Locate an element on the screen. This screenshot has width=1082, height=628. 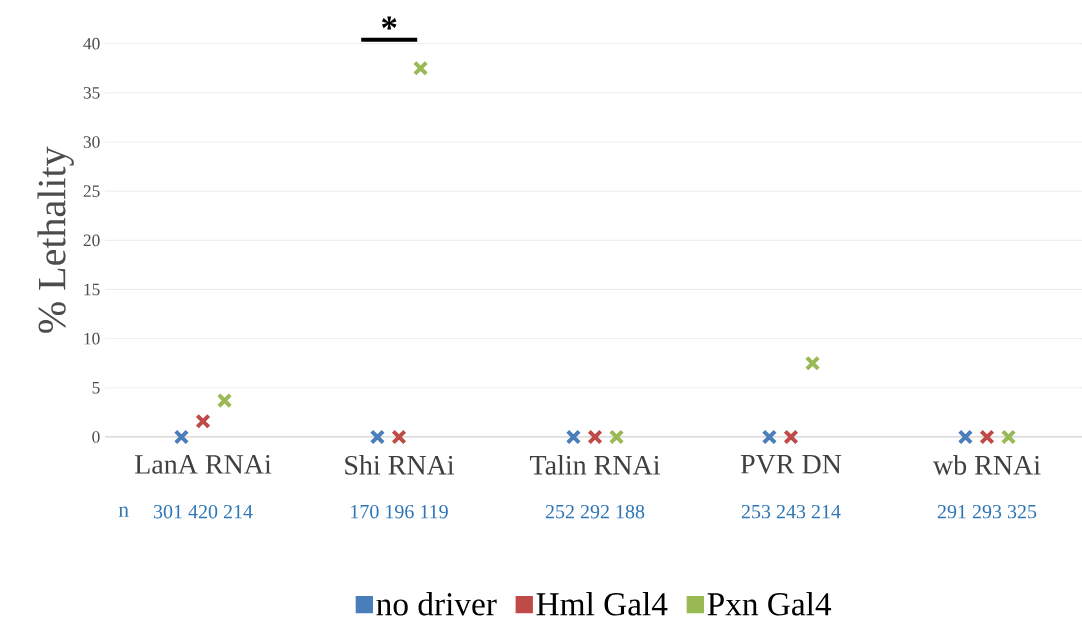
y-tick-label: 0 is located at coordinates (96, 437).